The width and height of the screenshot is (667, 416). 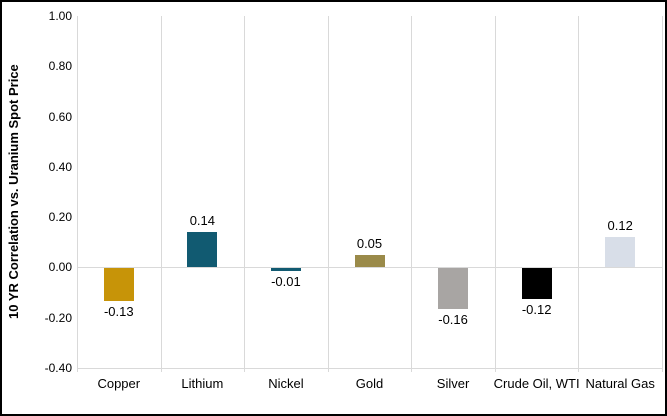 I want to click on x-axis-label: Nickel, so click(x=286, y=383).